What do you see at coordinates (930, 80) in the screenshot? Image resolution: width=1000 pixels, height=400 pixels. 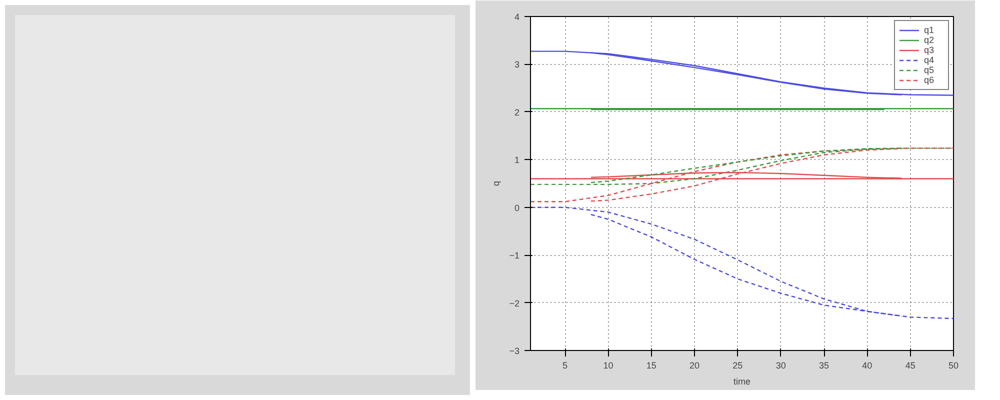 I see `legend-label: q6` at bounding box center [930, 80].